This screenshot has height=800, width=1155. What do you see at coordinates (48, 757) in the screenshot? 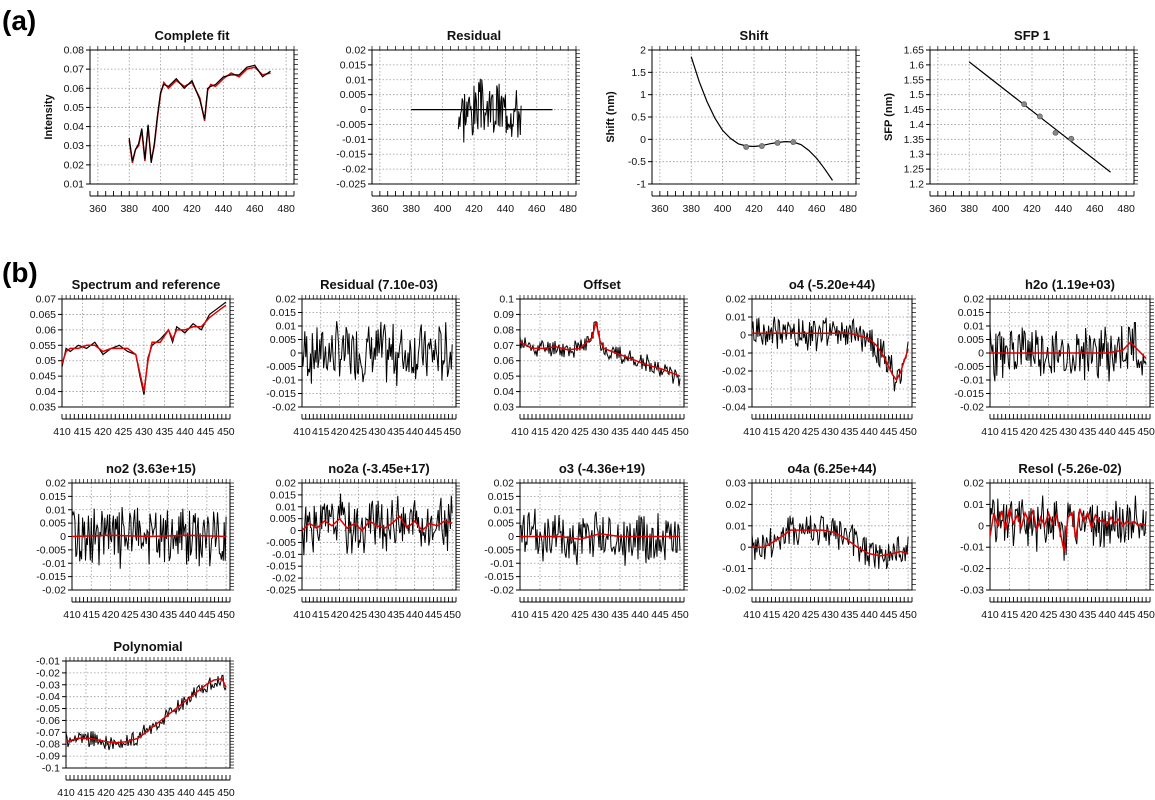
I see `y-tick-label: -0.09` at bounding box center [48, 757].